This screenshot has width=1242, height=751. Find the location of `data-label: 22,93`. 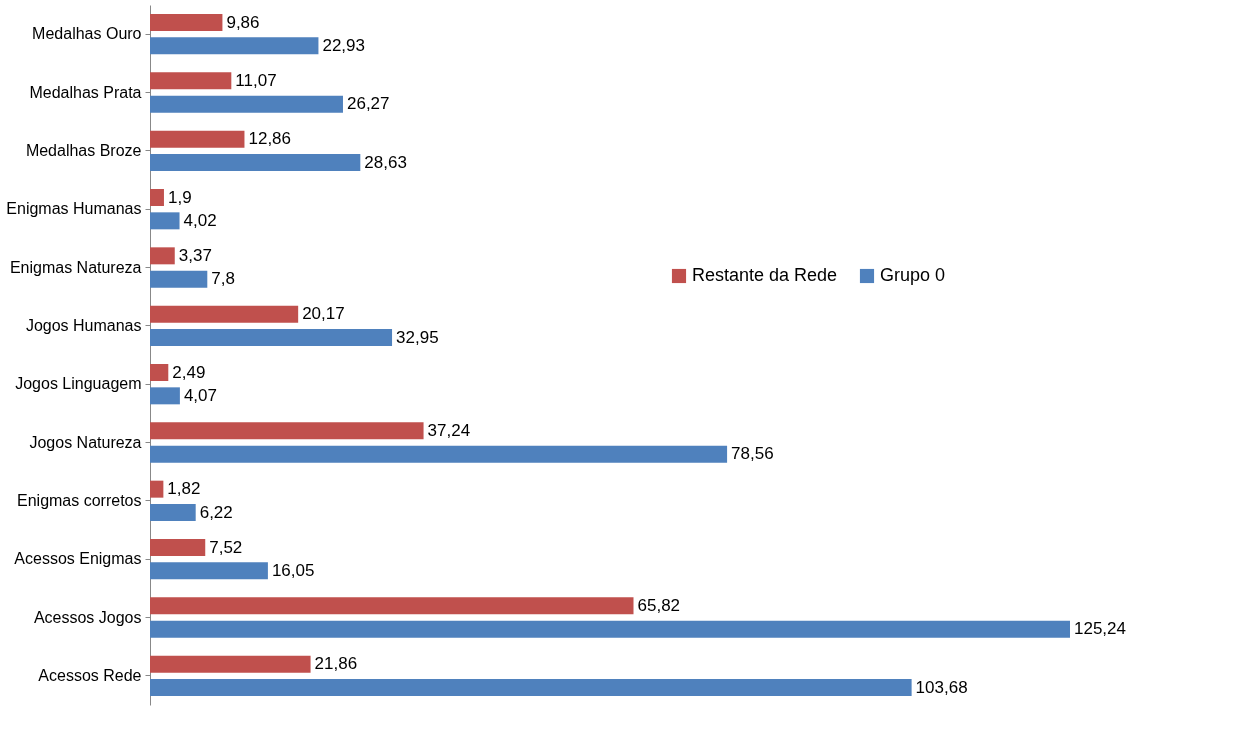

data-label: 22,93 is located at coordinates (343, 45).